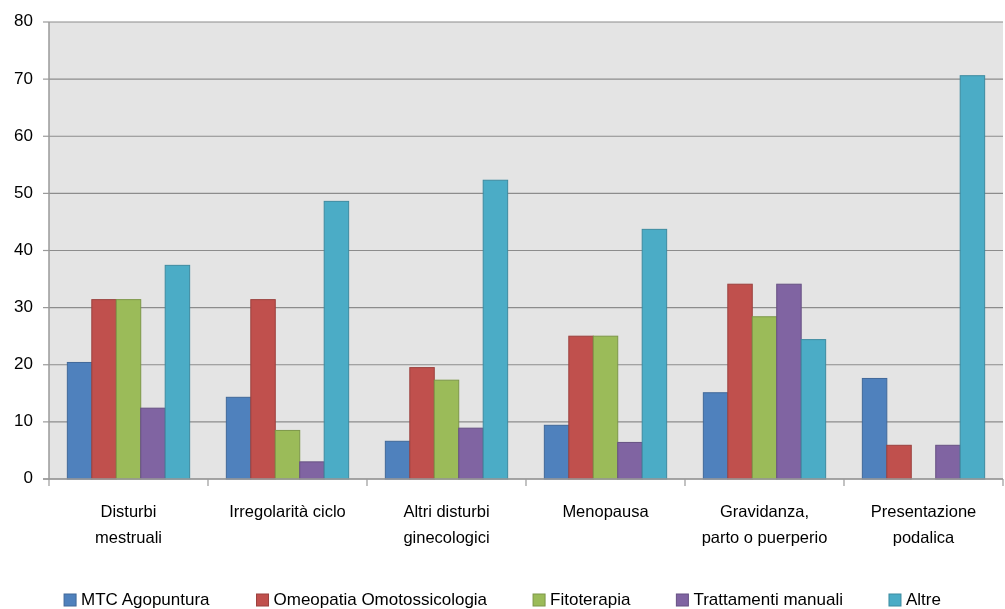  Describe the element at coordinates (23, 364) in the screenshot. I see `y-tick-label: 20` at that location.